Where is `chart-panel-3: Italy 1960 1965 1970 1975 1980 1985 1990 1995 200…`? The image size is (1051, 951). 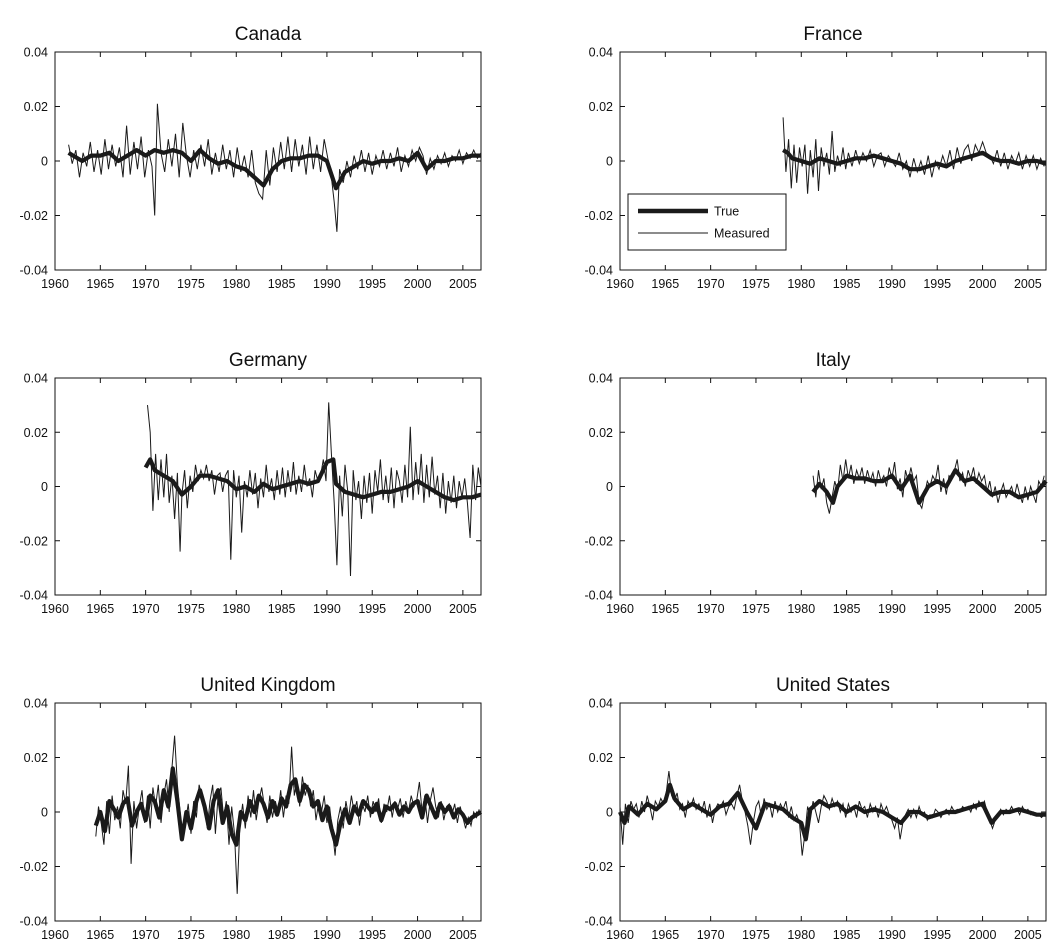 chart-panel-3: Italy 1960 1965 1970 1975 1980 1985 1990 1995 200… is located at coordinates (816, 483).